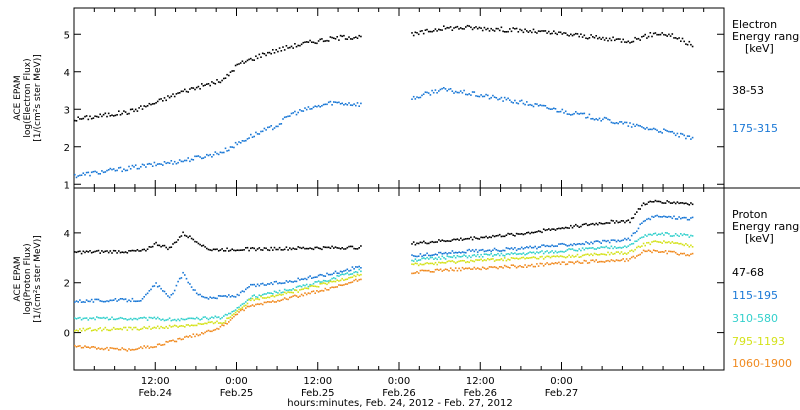 The width and height of the screenshot is (800, 410). What do you see at coordinates (155, 381) in the screenshot?
I see `x-tick-time-label: 12:00` at bounding box center [155, 381].